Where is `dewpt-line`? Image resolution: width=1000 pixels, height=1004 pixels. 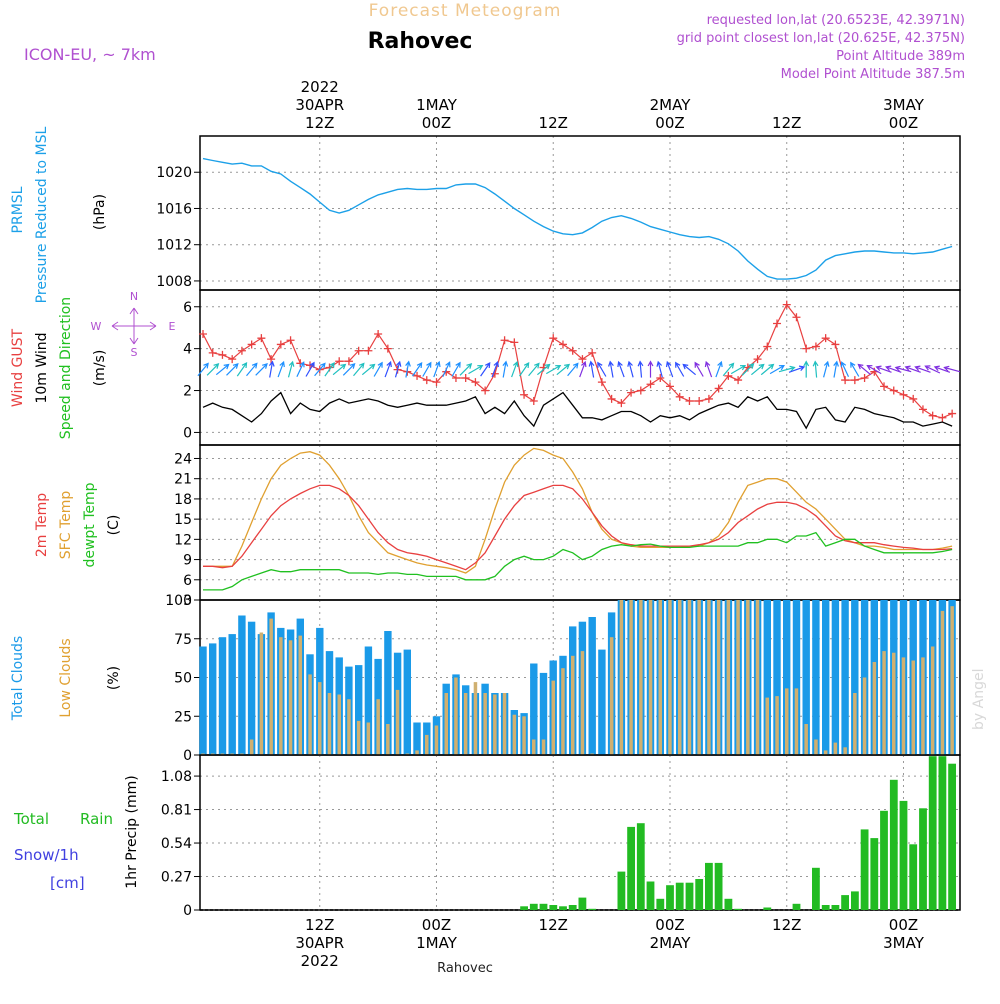 dewpt-line is located at coordinates (578, 561).